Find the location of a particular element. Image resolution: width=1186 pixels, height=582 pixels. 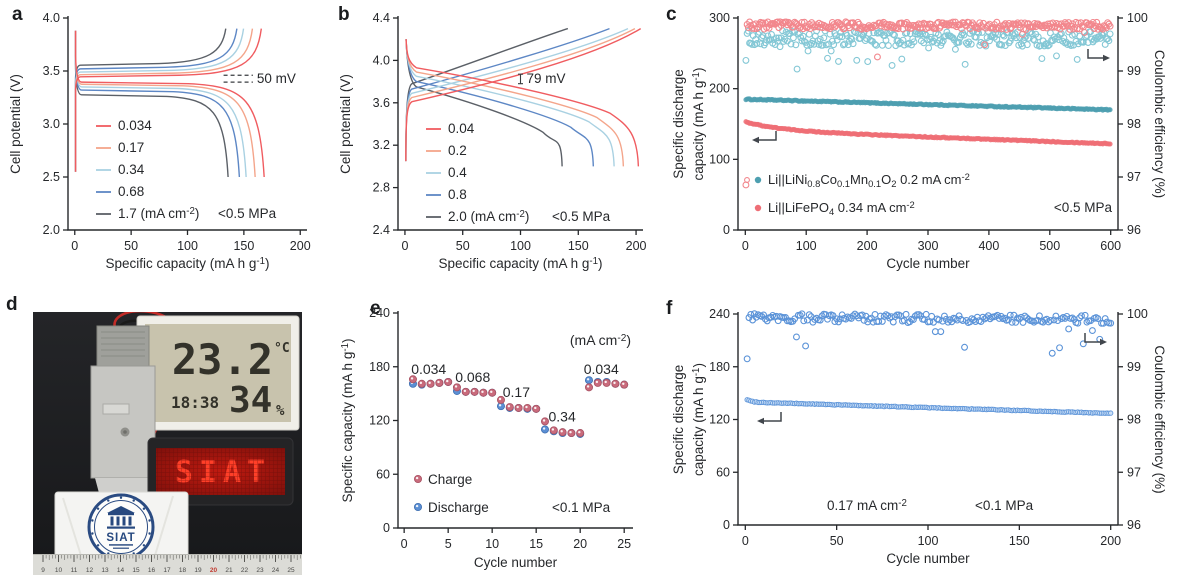

y-tick-label: 2.5 is located at coordinates (51, 177).